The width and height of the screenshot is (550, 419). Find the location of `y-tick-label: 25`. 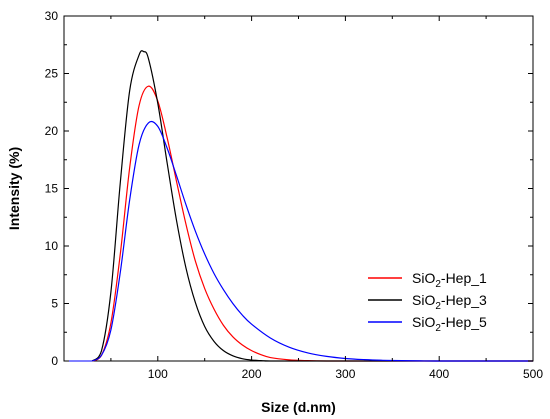

y-tick-label: 25 is located at coordinates (52, 74).